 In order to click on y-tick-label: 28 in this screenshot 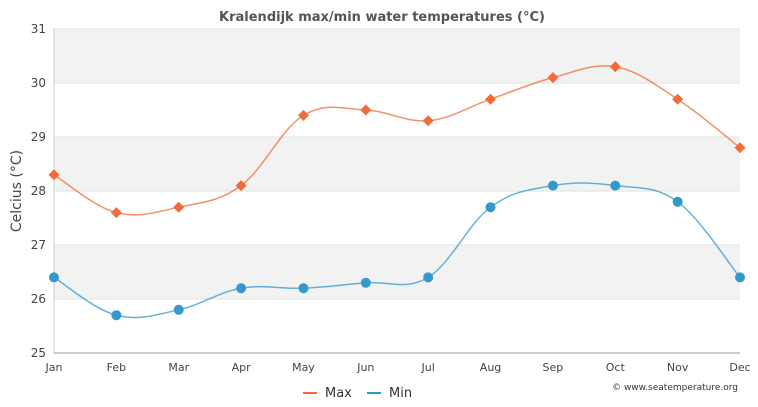, I will do `click(38, 191)`.